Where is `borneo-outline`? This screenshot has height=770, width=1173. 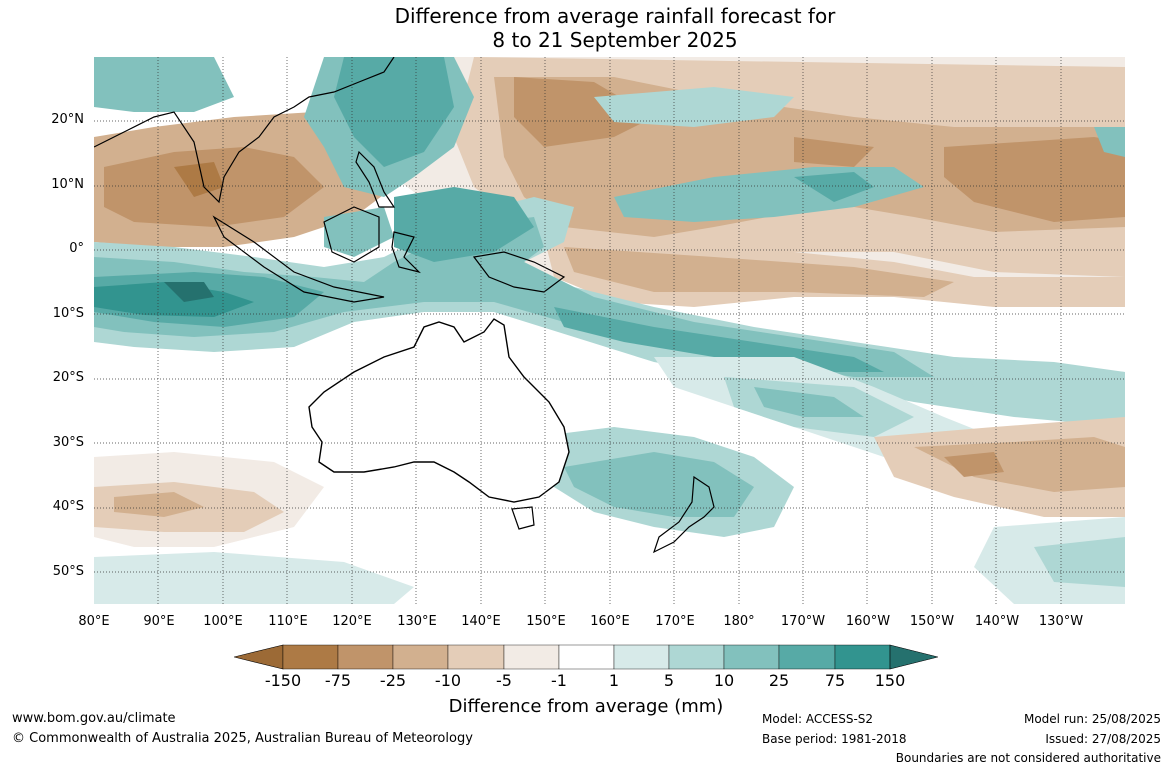
borneo-outline is located at coordinates (351, 234).